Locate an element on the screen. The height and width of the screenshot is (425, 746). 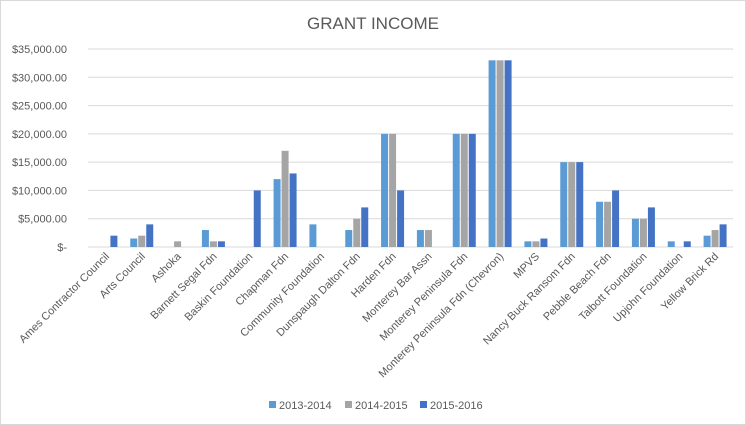
x-tick-label: Ashoka is located at coordinates (166, 267).